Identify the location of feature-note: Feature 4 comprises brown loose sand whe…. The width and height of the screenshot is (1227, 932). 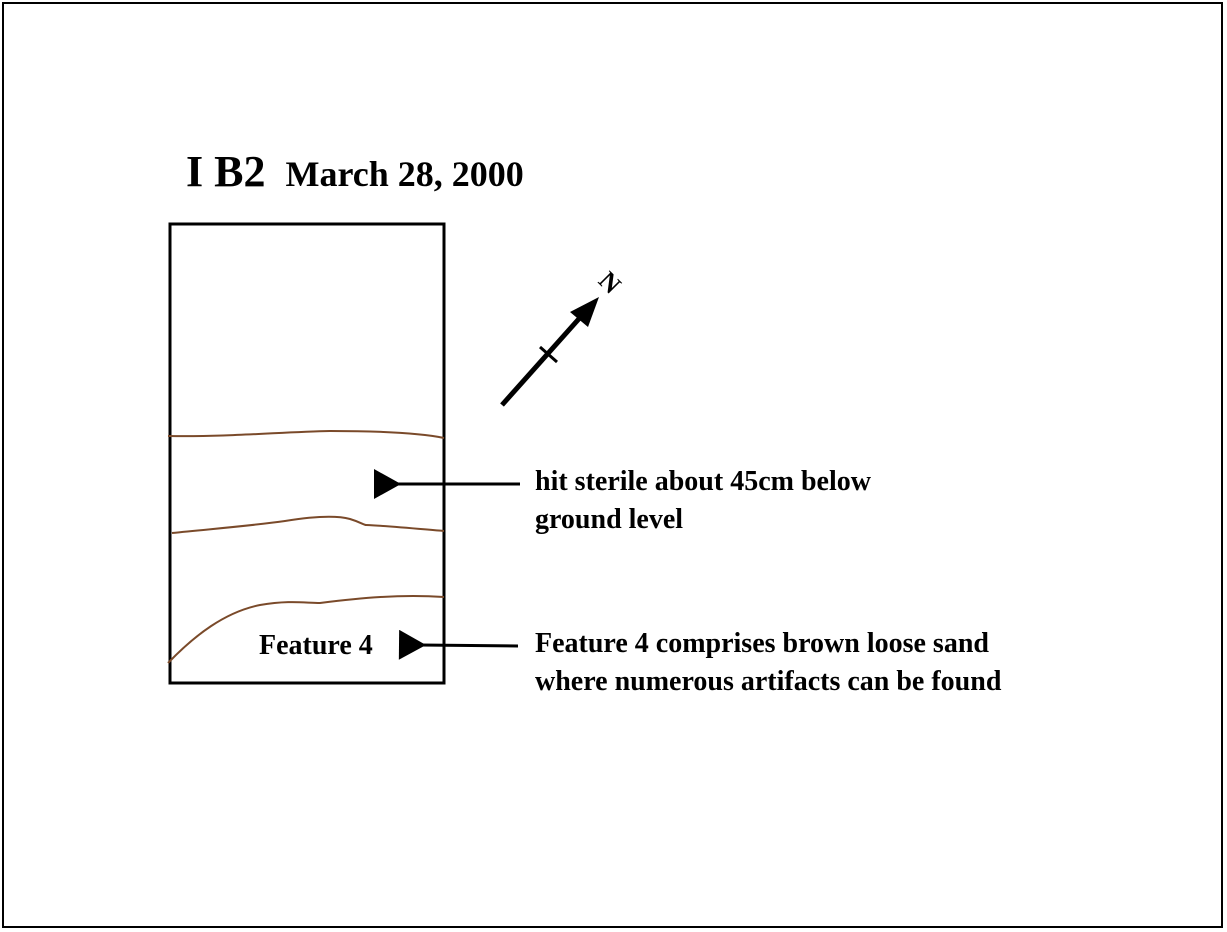
(768, 662).